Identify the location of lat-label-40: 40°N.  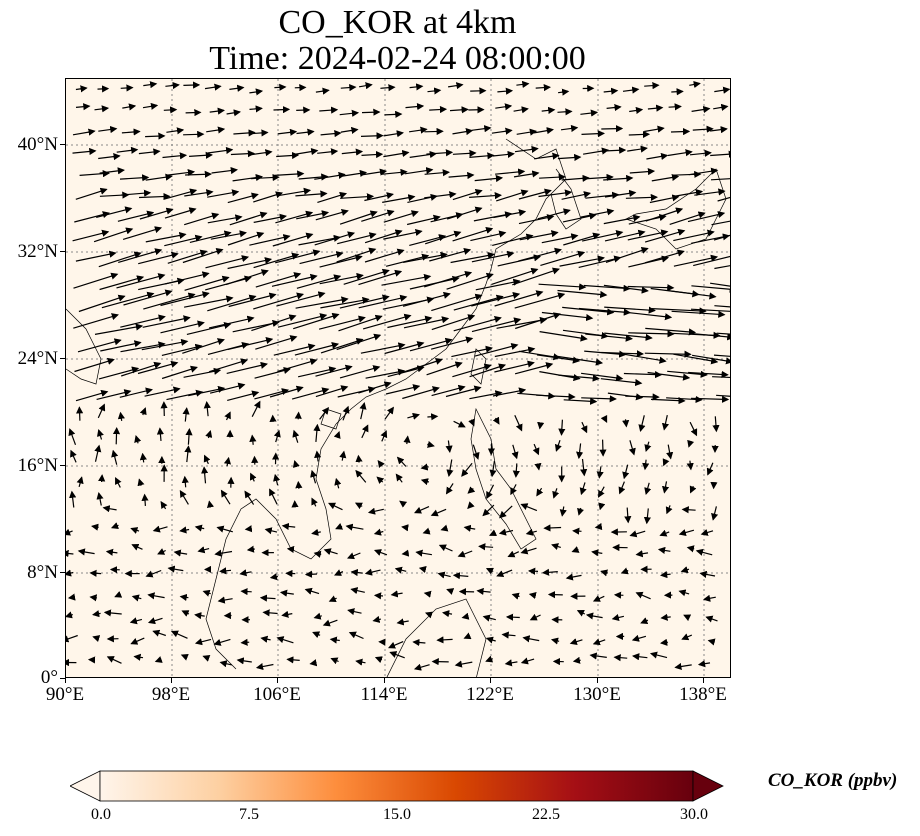
(37, 144).